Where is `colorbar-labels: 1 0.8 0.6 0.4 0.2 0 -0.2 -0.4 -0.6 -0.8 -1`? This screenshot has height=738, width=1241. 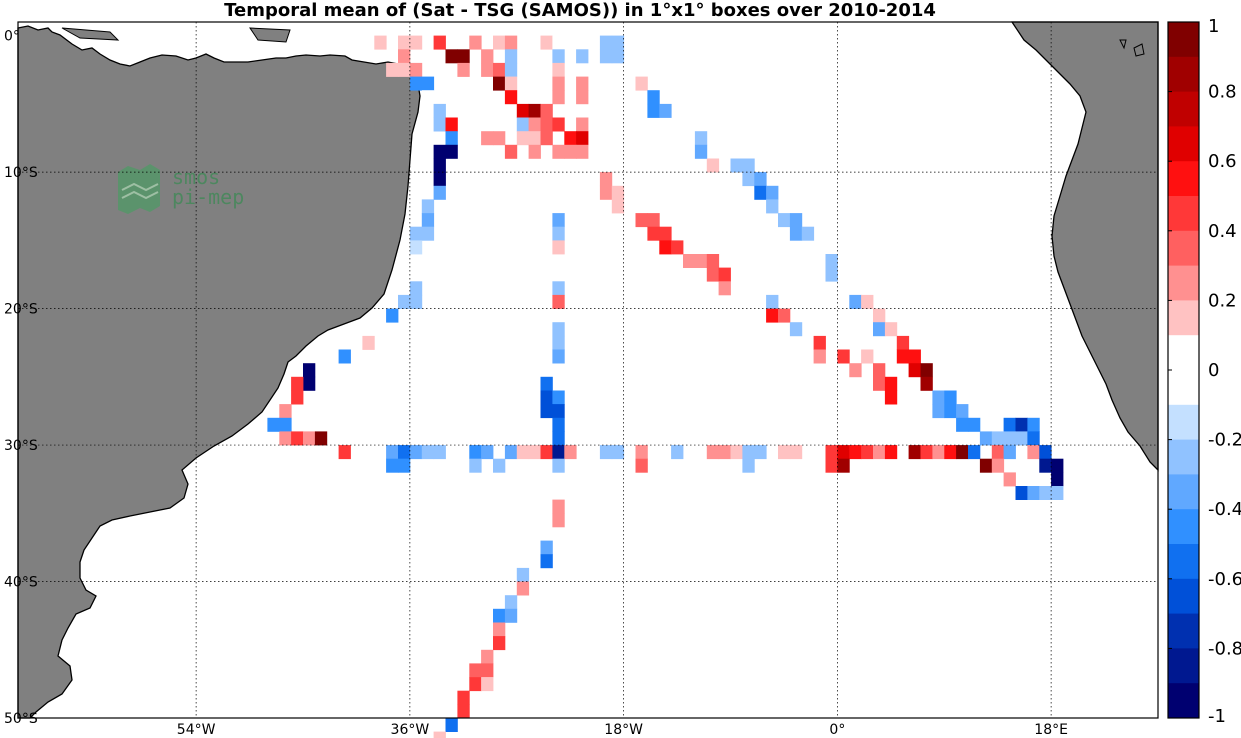
colorbar-labels: 1 0.8 0.6 0.4 0.2 0 -0.2 -0.4 -0.6 -0.8 -1 is located at coordinates (1204, 371).